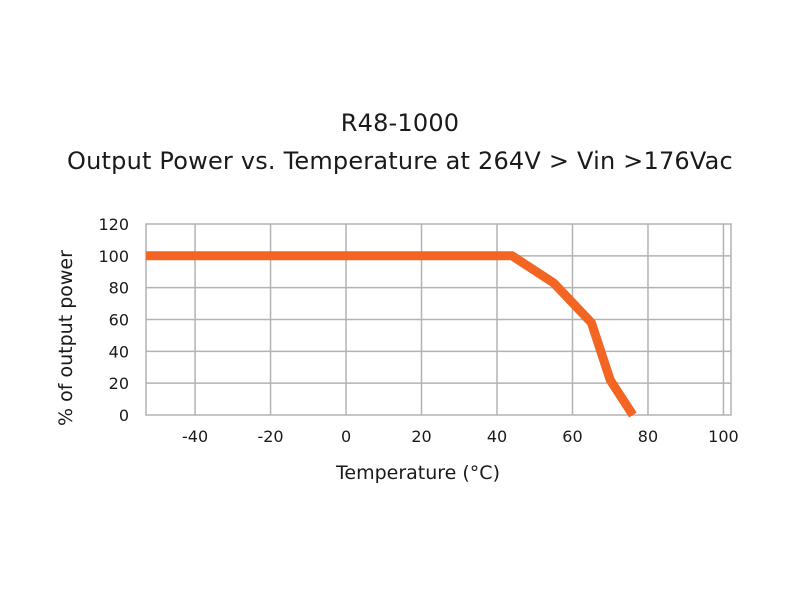 The width and height of the screenshot is (800, 600). What do you see at coordinates (119, 383) in the screenshot?
I see `y-tick-label: 20` at bounding box center [119, 383].